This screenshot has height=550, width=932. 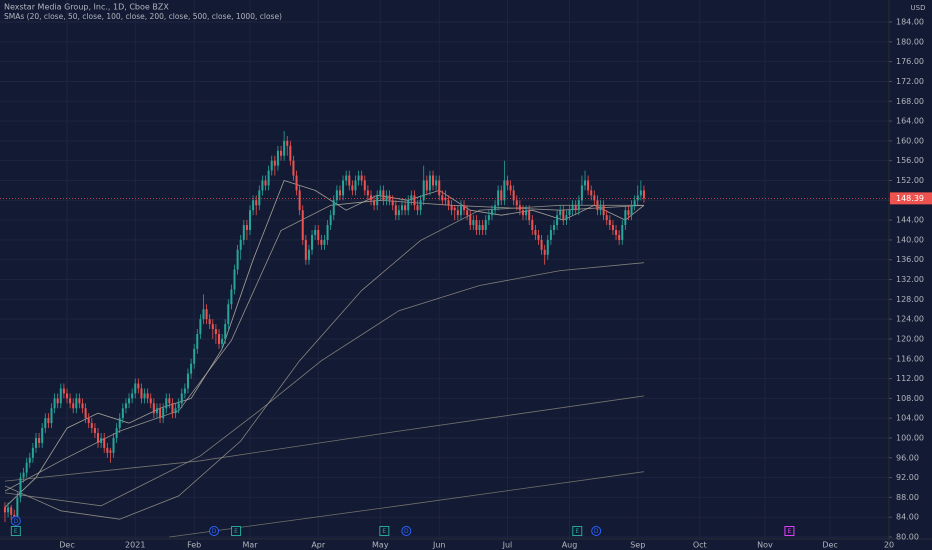 I want to click on y-tick-label: 92.00, so click(x=907, y=477).